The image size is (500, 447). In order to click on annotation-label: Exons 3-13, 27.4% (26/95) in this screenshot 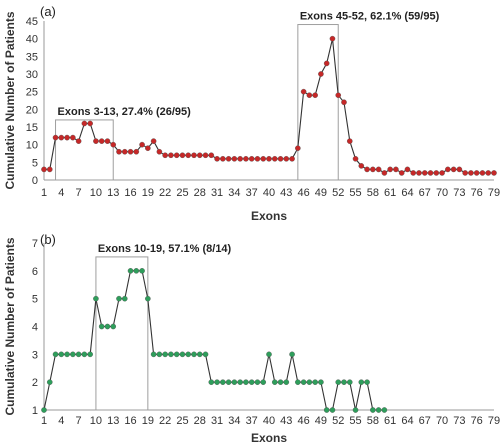, I will do `click(125, 112)`.